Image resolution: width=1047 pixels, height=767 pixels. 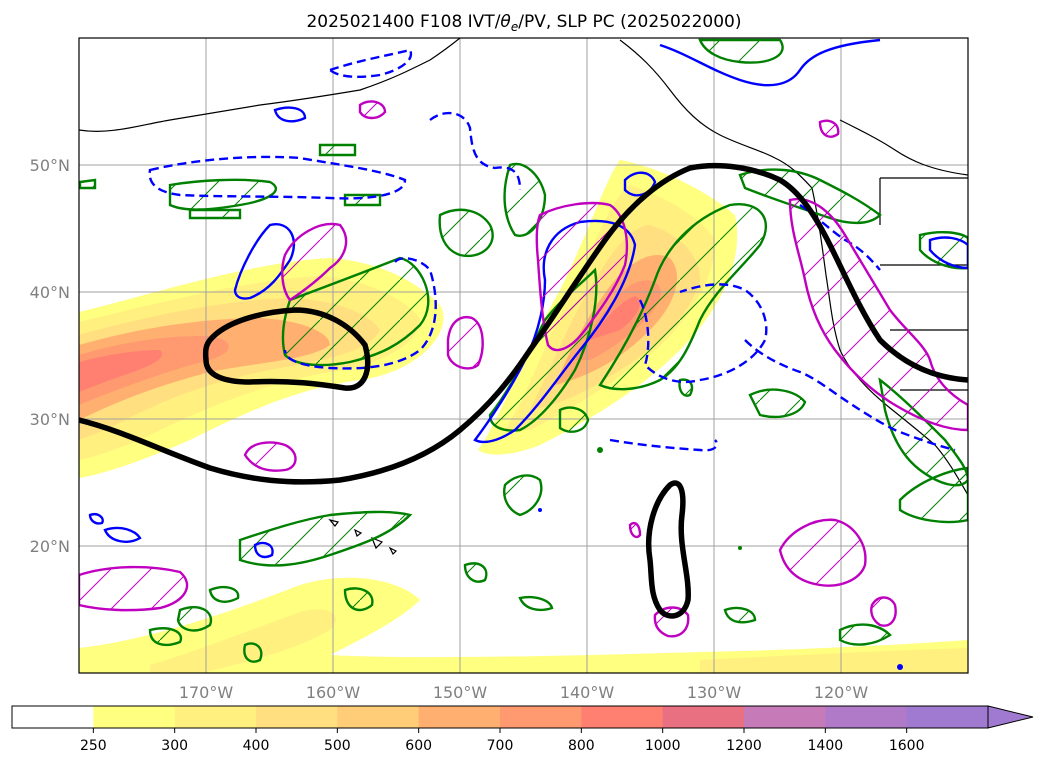 I want to click on colorbar-tick-label: 700, so click(x=500, y=746).